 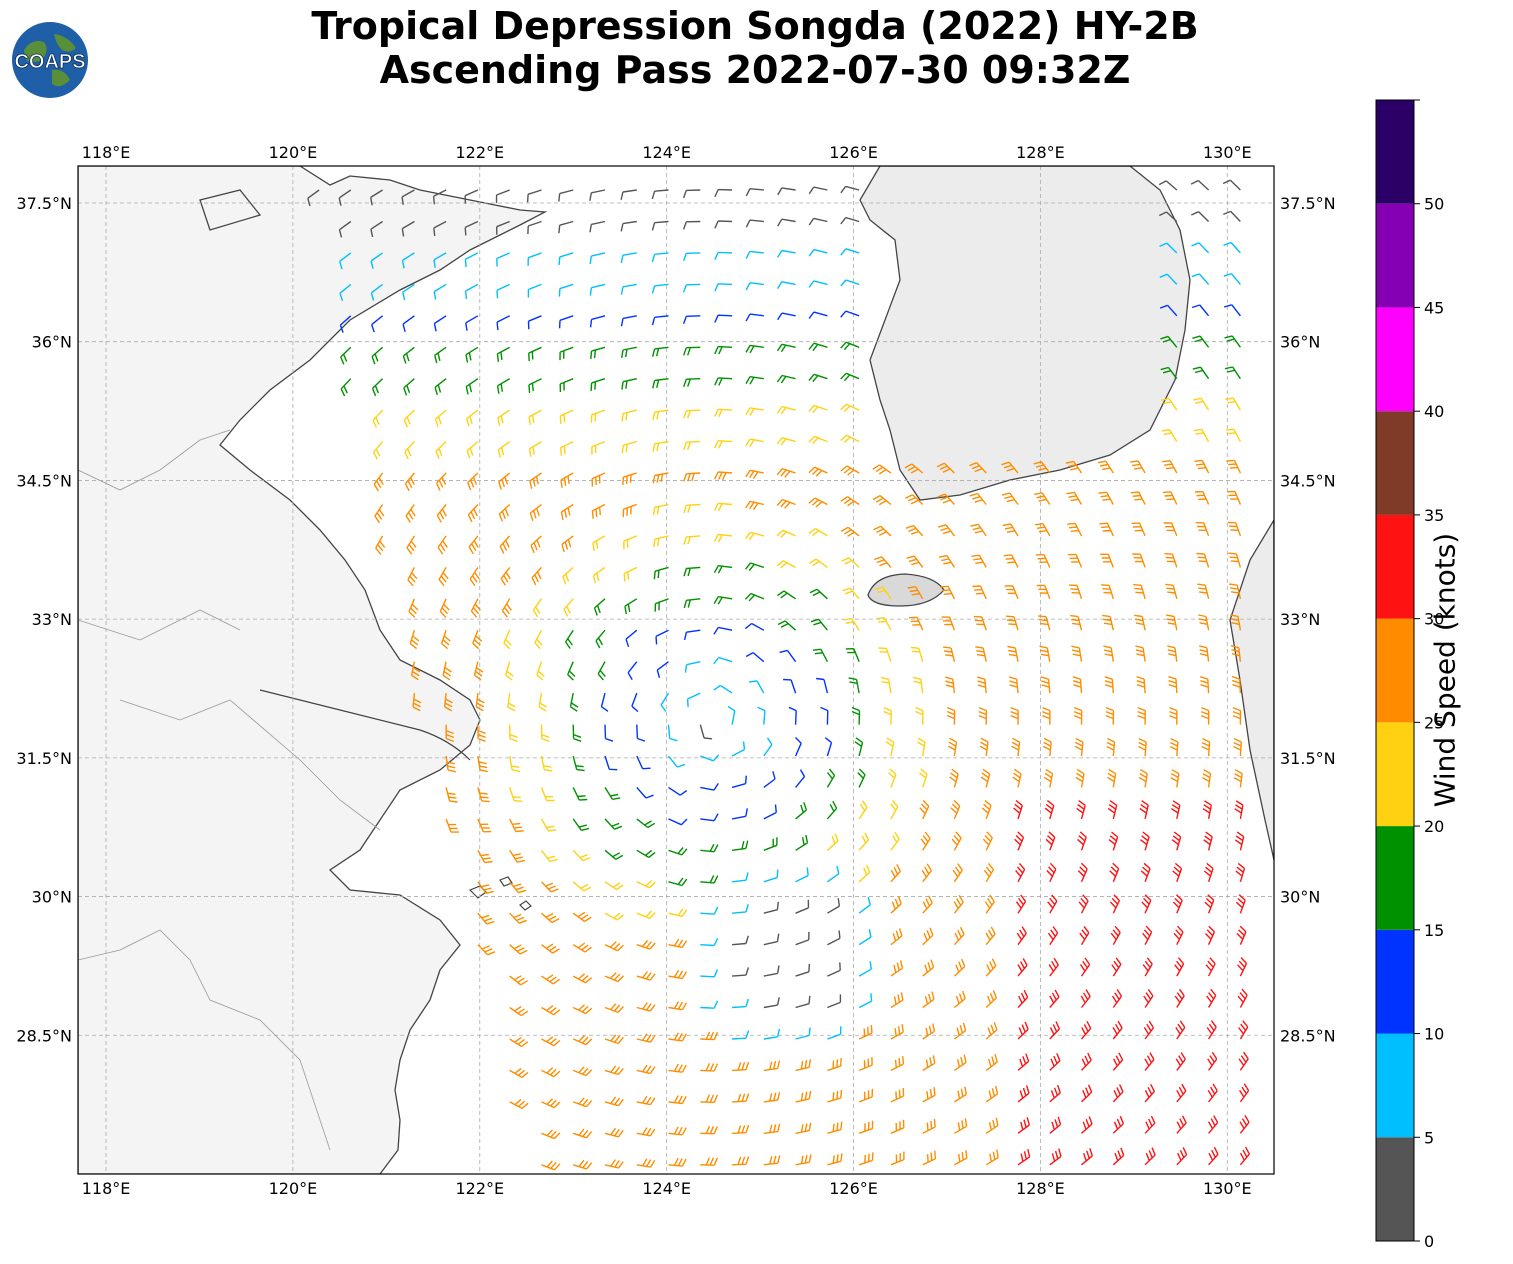 What do you see at coordinates (479, 1188) in the screenshot?
I see `lon-tick-label-bottom: 122°E` at bounding box center [479, 1188].